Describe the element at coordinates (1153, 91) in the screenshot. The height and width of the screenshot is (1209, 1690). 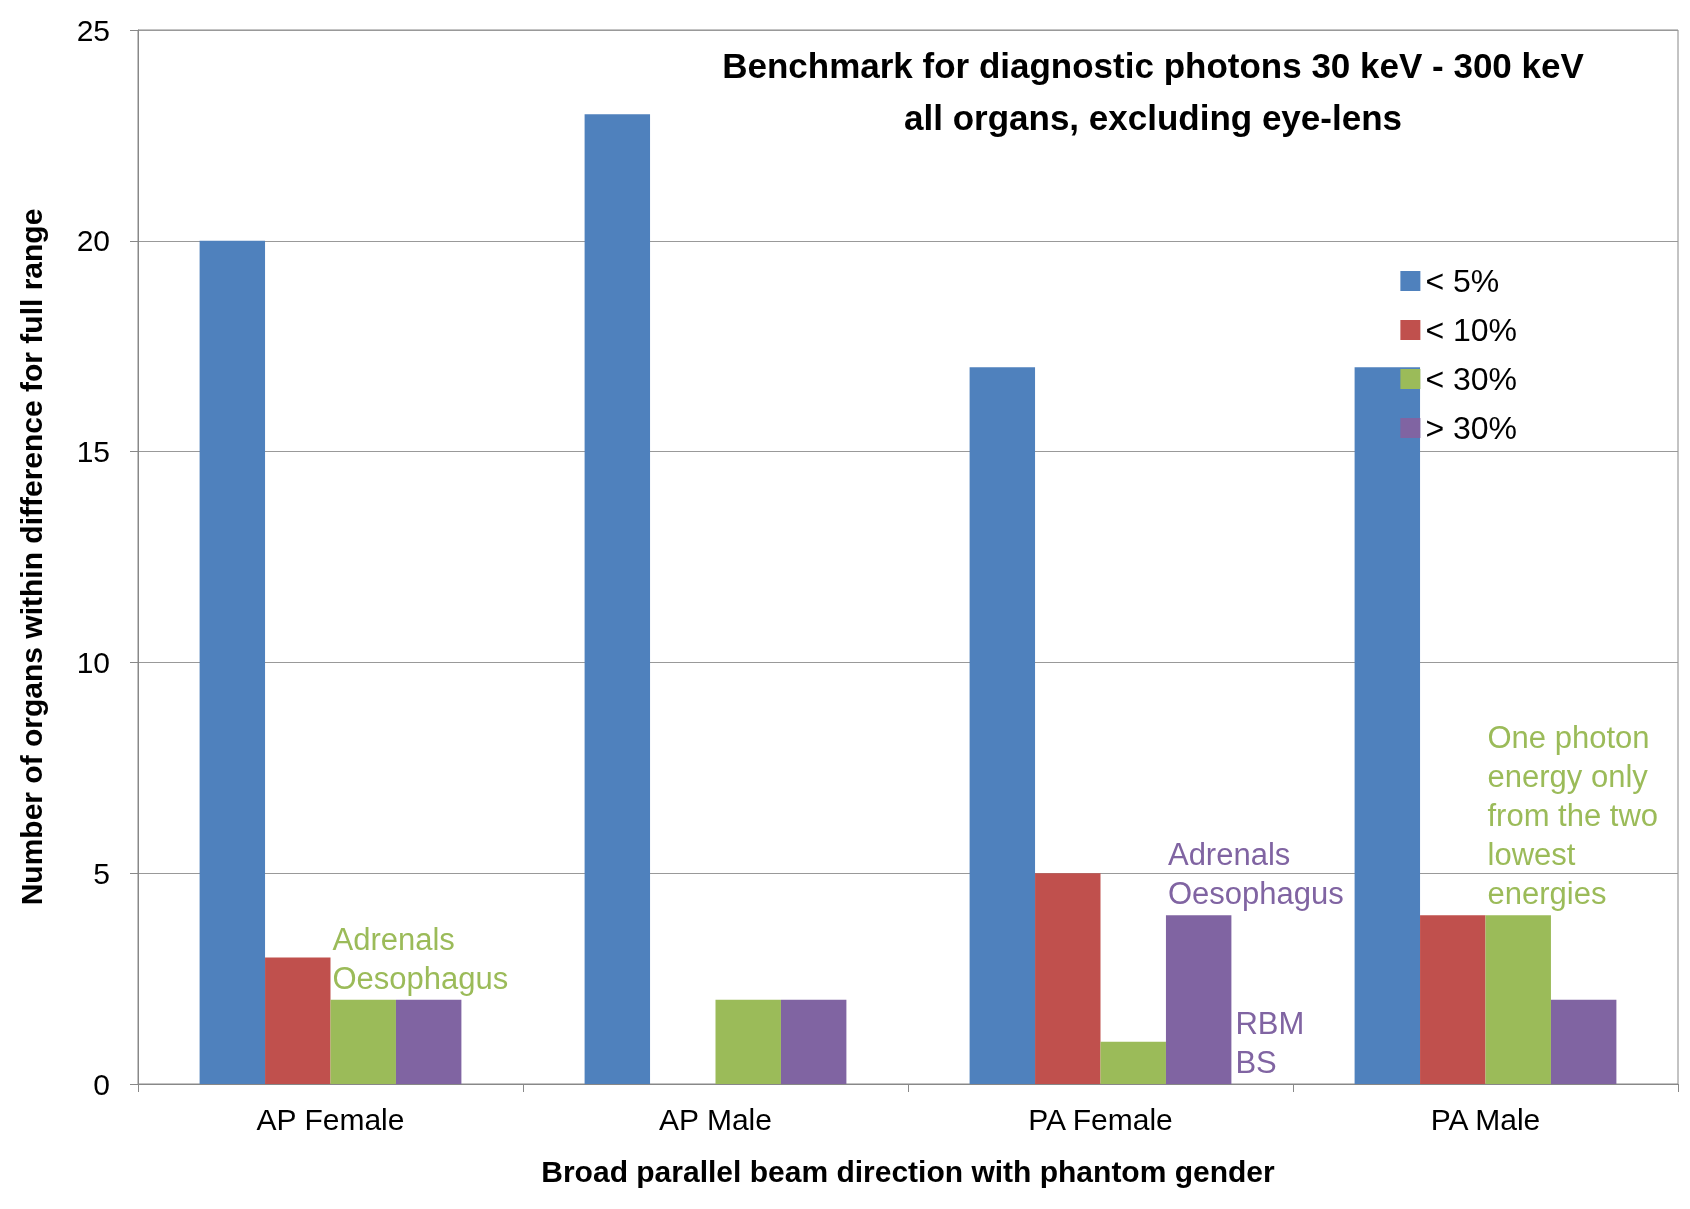
I see `text: Benchmark for diagnostic photons 30 keV - 300 keV all organs, excluding eye-lens` at that location.